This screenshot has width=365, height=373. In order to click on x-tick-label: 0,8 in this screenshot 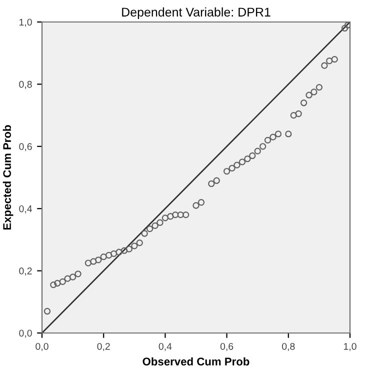, I will do `click(288, 347)`.